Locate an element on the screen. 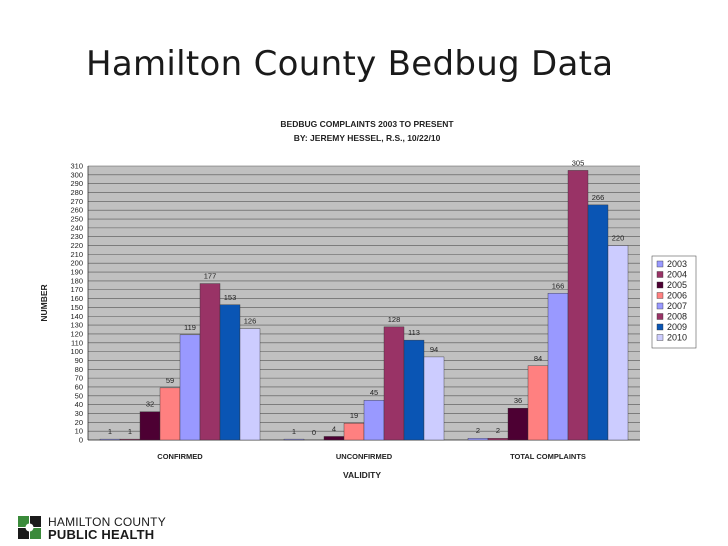  legend-swatch-2005 is located at coordinates (660, 285).